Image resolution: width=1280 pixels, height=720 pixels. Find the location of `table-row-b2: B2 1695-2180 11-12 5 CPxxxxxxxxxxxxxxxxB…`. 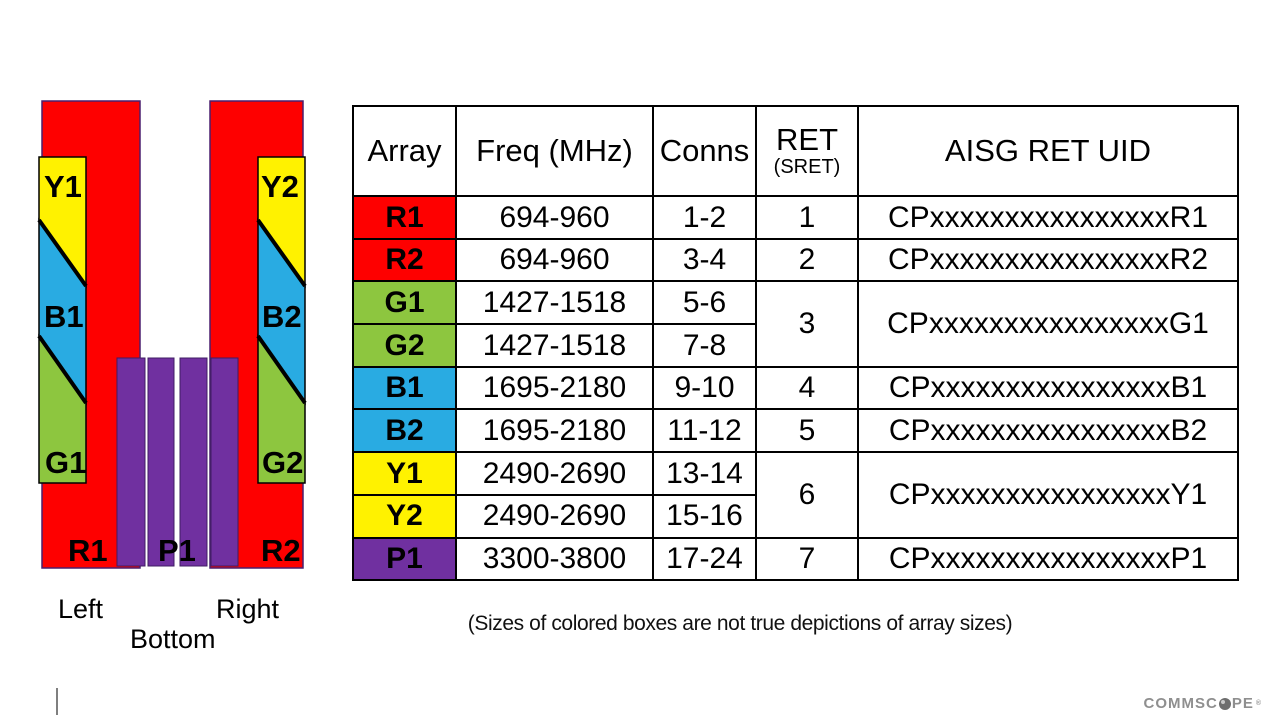

table-row-b2: B2 1695-2180 11-12 5 CPxxxxxxxxxxxxxxxxB… is located at coordinates (795, 431).